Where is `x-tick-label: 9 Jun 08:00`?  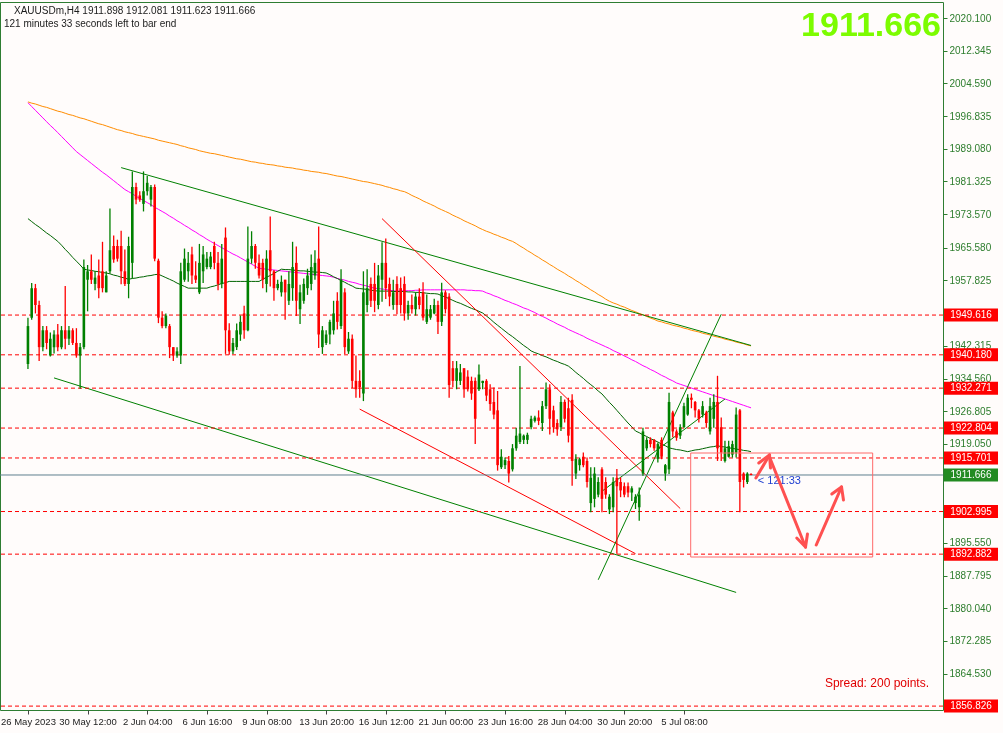
x-tick-label: 9 Jun 08:00 is located at coordinates (267, 721).